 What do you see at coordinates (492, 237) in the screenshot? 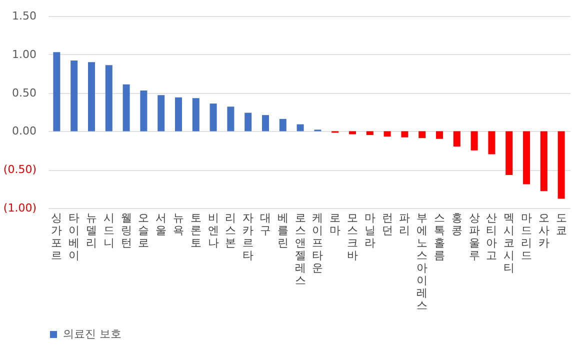
I see `x-tick-label: 산티아고` at bounding box center [492, 237].